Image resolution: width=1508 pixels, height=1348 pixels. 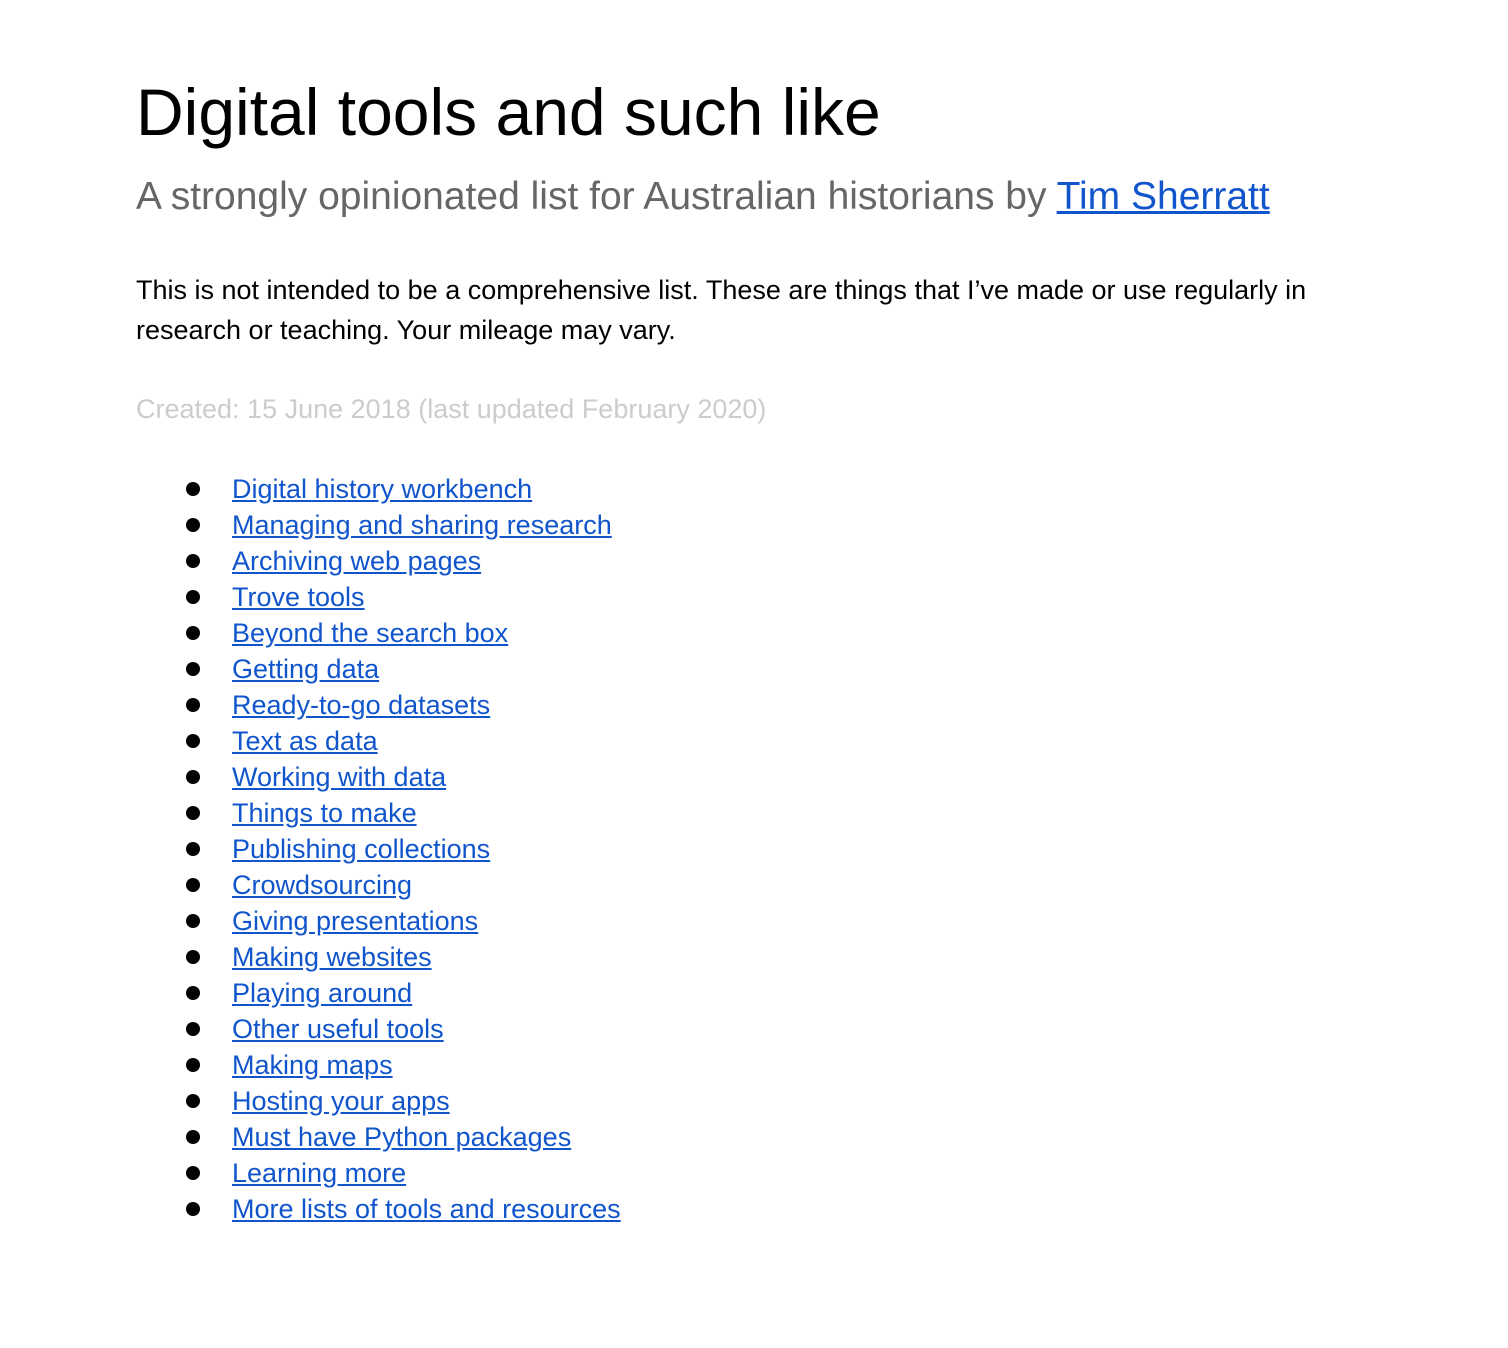 I want to click on list-item: Making websites, so click(x=378, y=957).